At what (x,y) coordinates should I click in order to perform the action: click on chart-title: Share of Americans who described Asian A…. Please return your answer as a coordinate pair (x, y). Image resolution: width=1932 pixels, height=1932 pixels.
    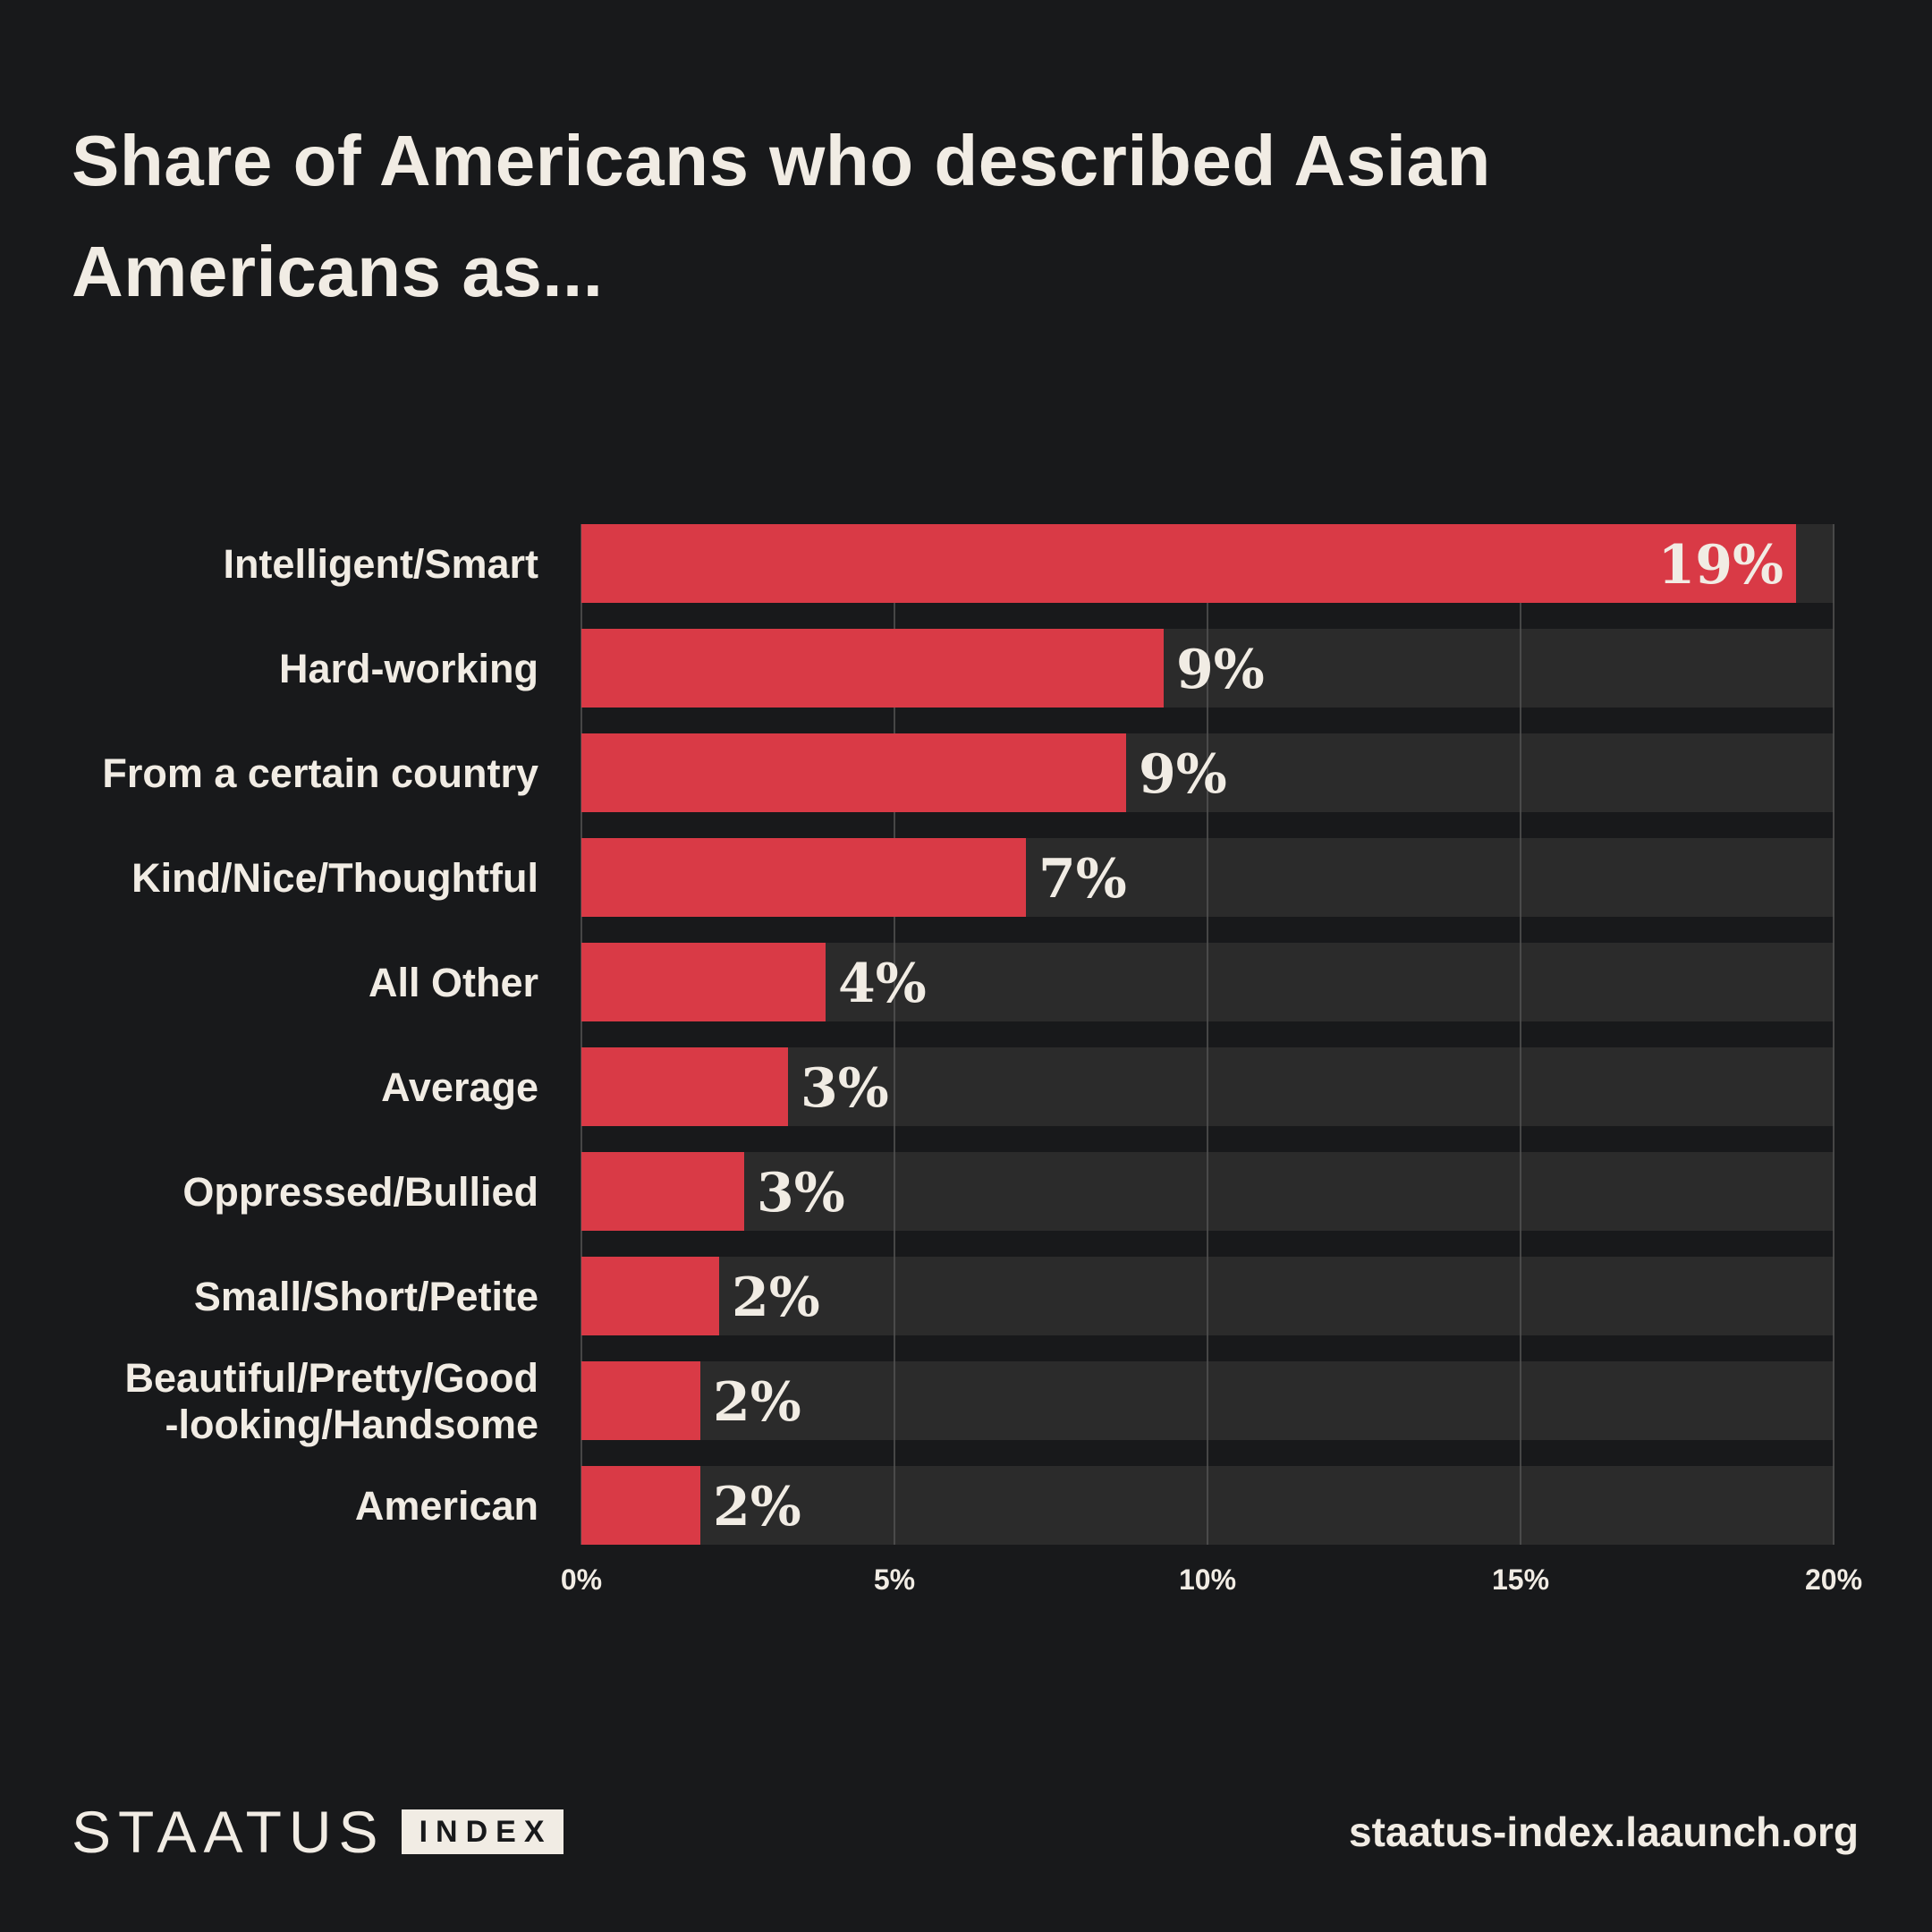
    Looking at the image, I should click on (781, 216).